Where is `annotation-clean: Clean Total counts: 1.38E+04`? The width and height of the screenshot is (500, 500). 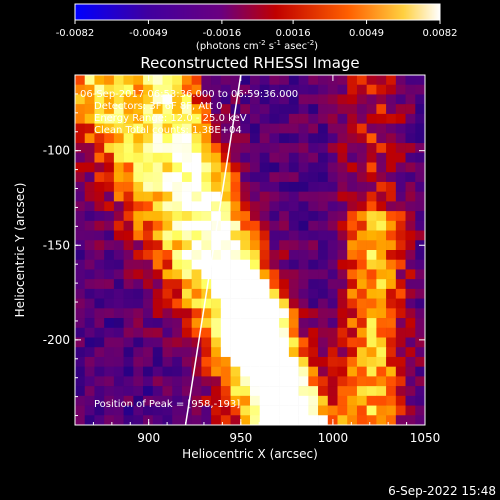 annotation-clean: Clean Total counts: 1.38E+04 is located at coordinates (168, 130).